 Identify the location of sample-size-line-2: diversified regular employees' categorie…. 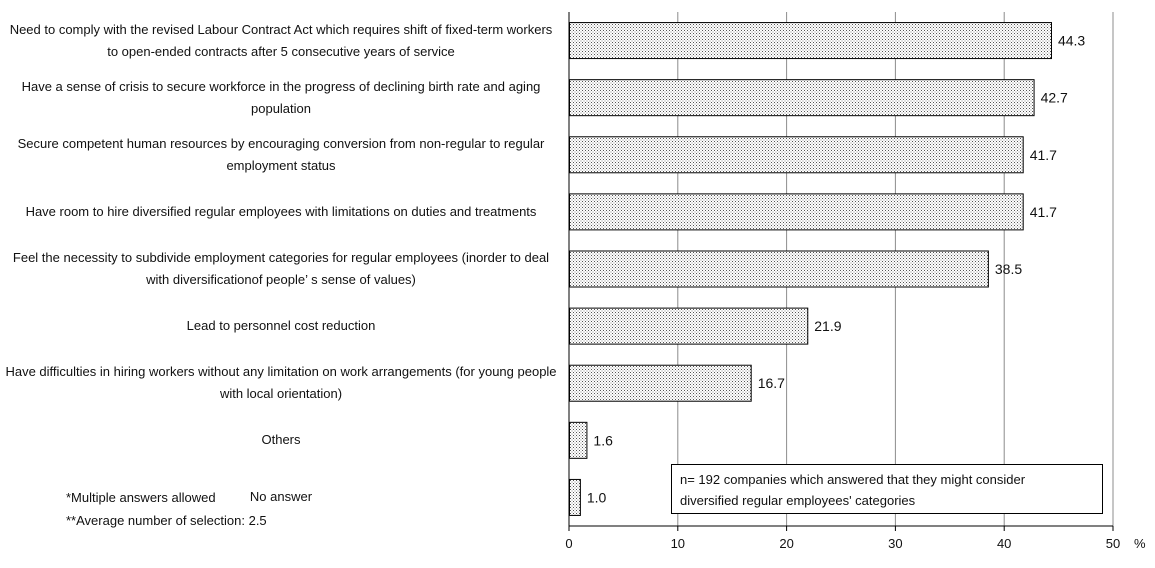
(798, 500).